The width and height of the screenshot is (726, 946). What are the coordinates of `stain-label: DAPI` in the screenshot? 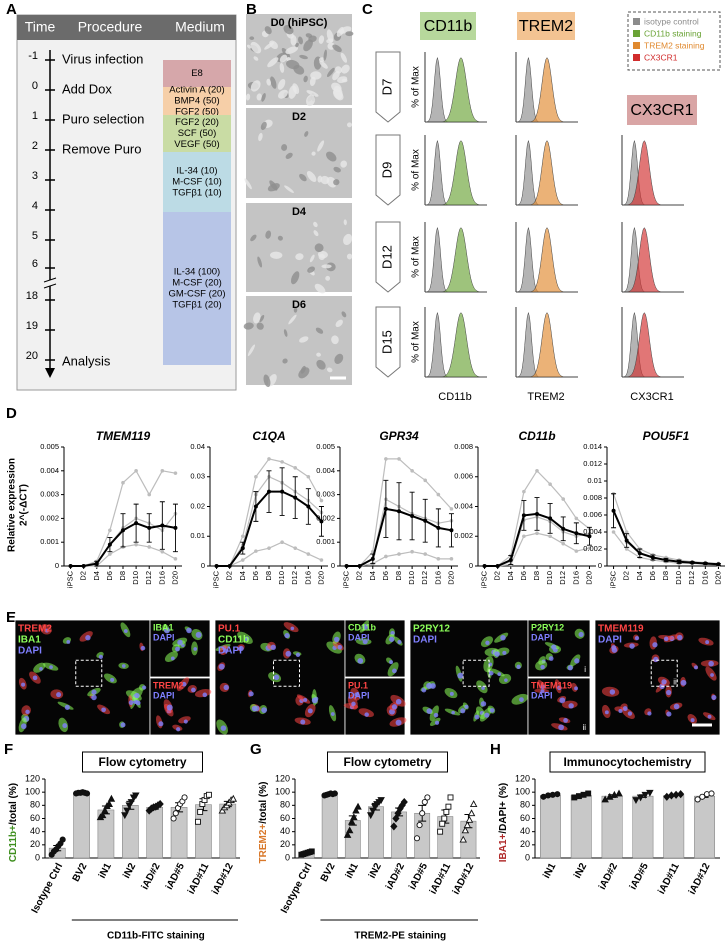 It's located at (542, 695).